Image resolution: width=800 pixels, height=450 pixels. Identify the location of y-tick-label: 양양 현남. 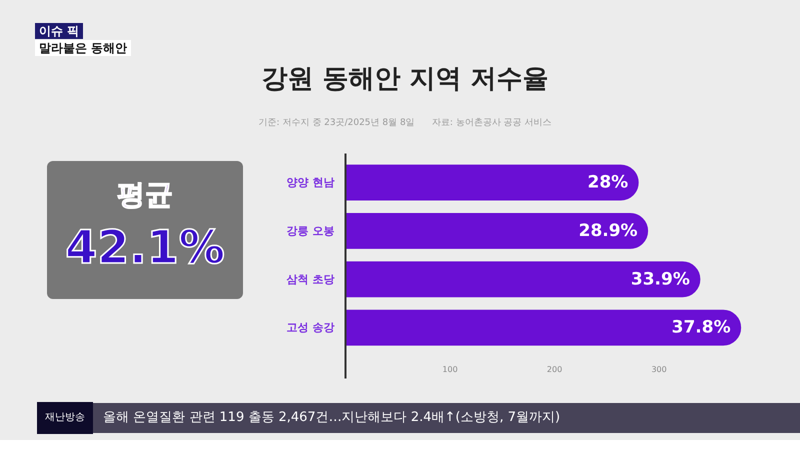
(310, 183).